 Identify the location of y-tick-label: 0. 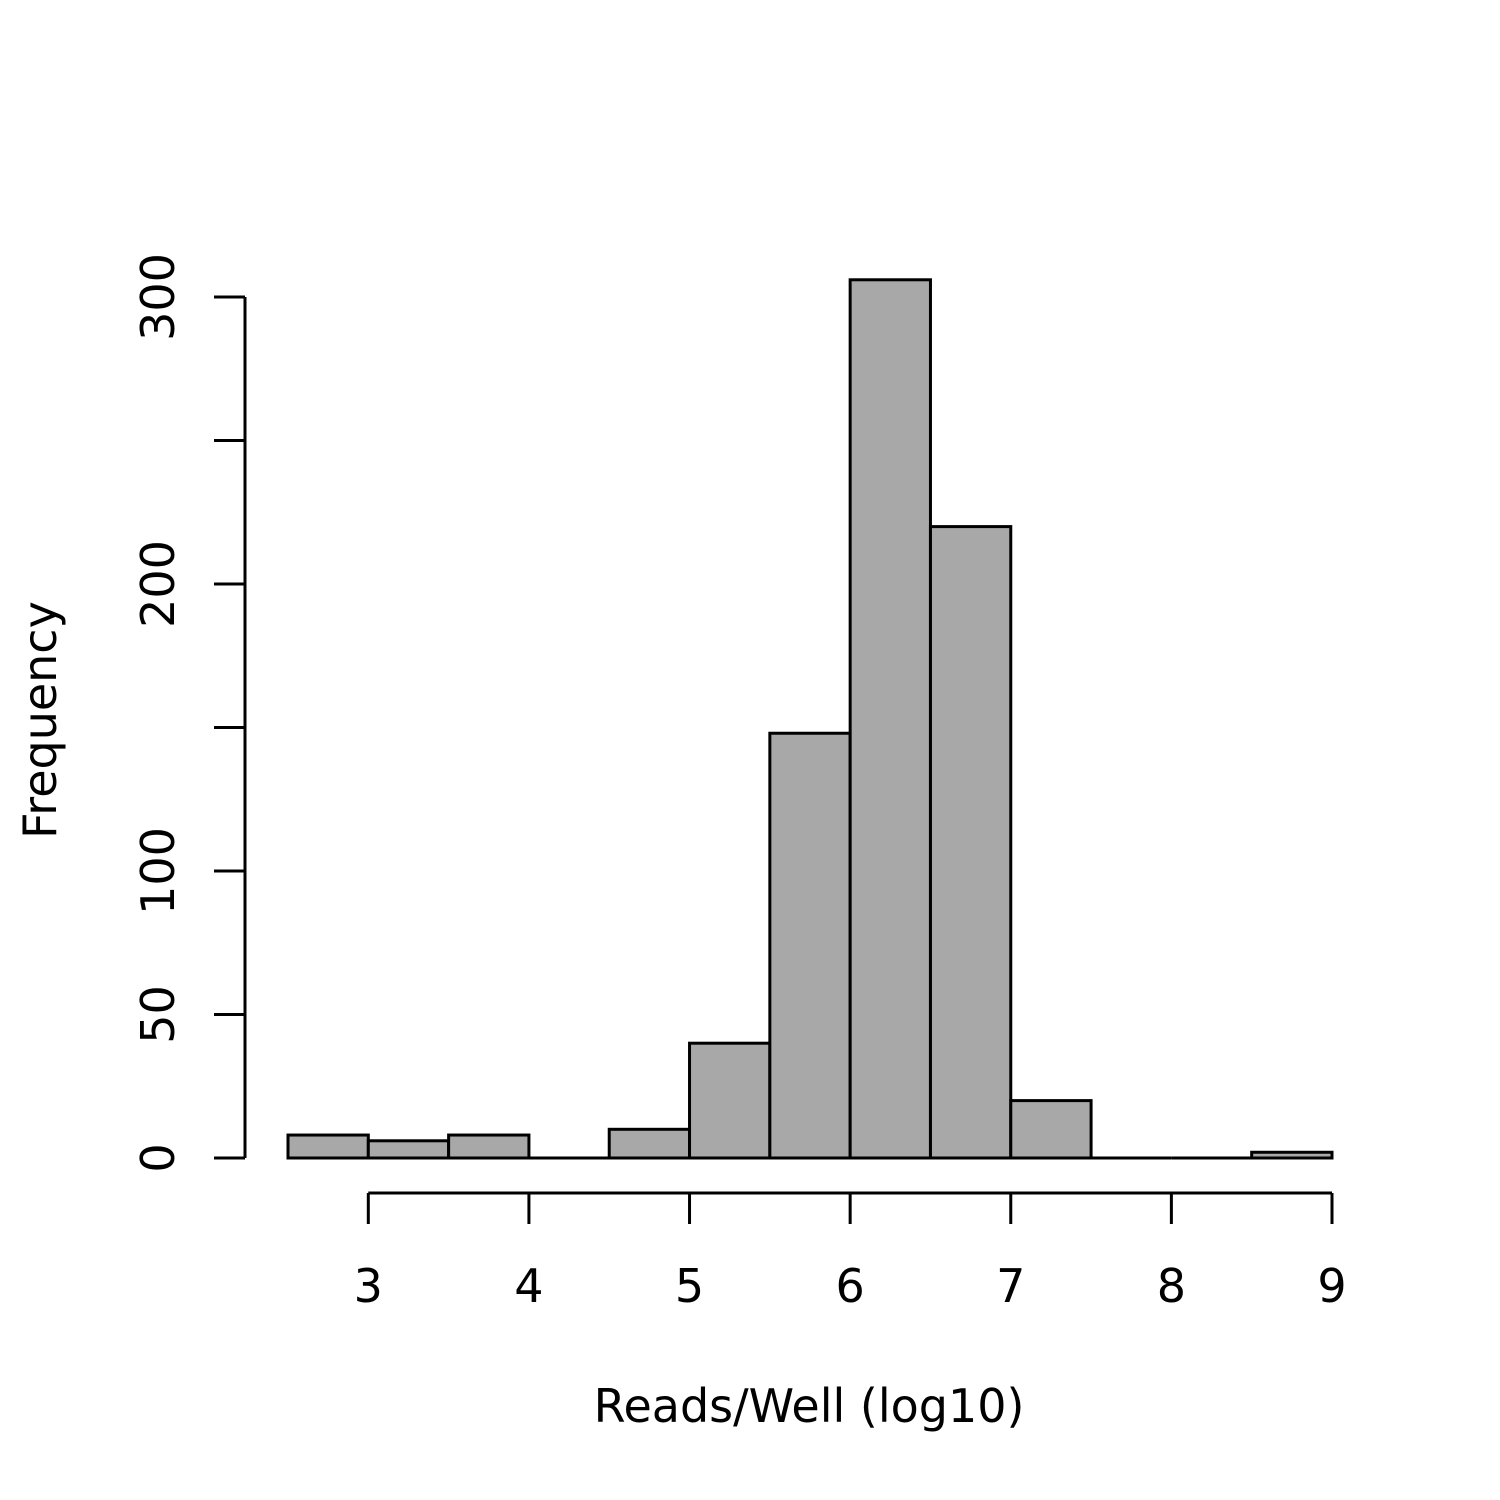
(158, 1157).